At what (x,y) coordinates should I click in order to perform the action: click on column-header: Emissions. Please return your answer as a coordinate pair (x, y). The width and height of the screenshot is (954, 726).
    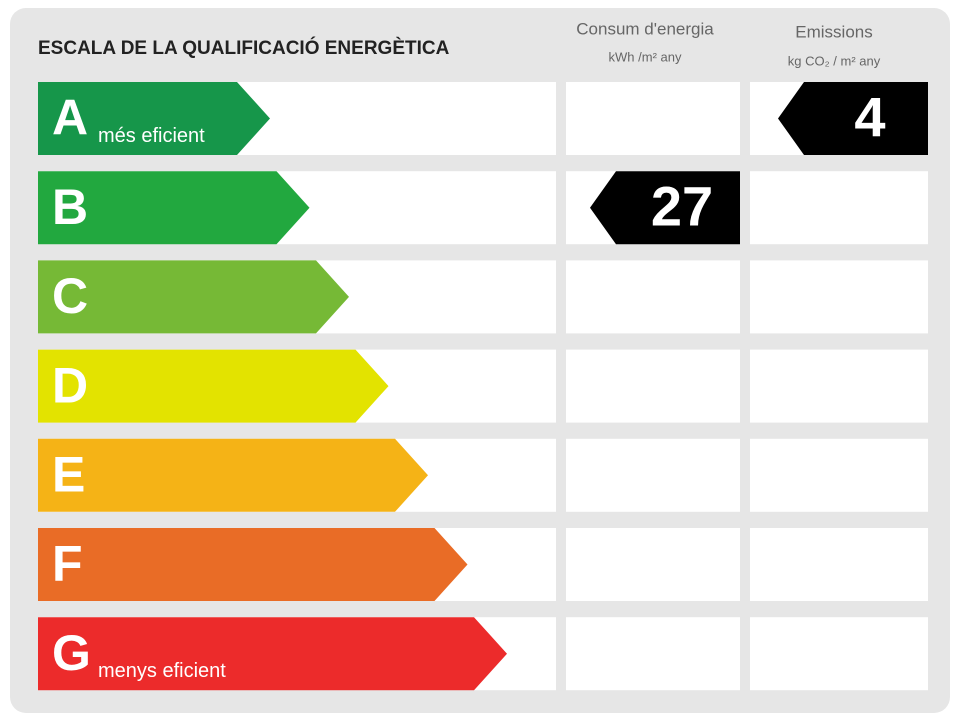
    Looking at the image, I should click on (833, 31).